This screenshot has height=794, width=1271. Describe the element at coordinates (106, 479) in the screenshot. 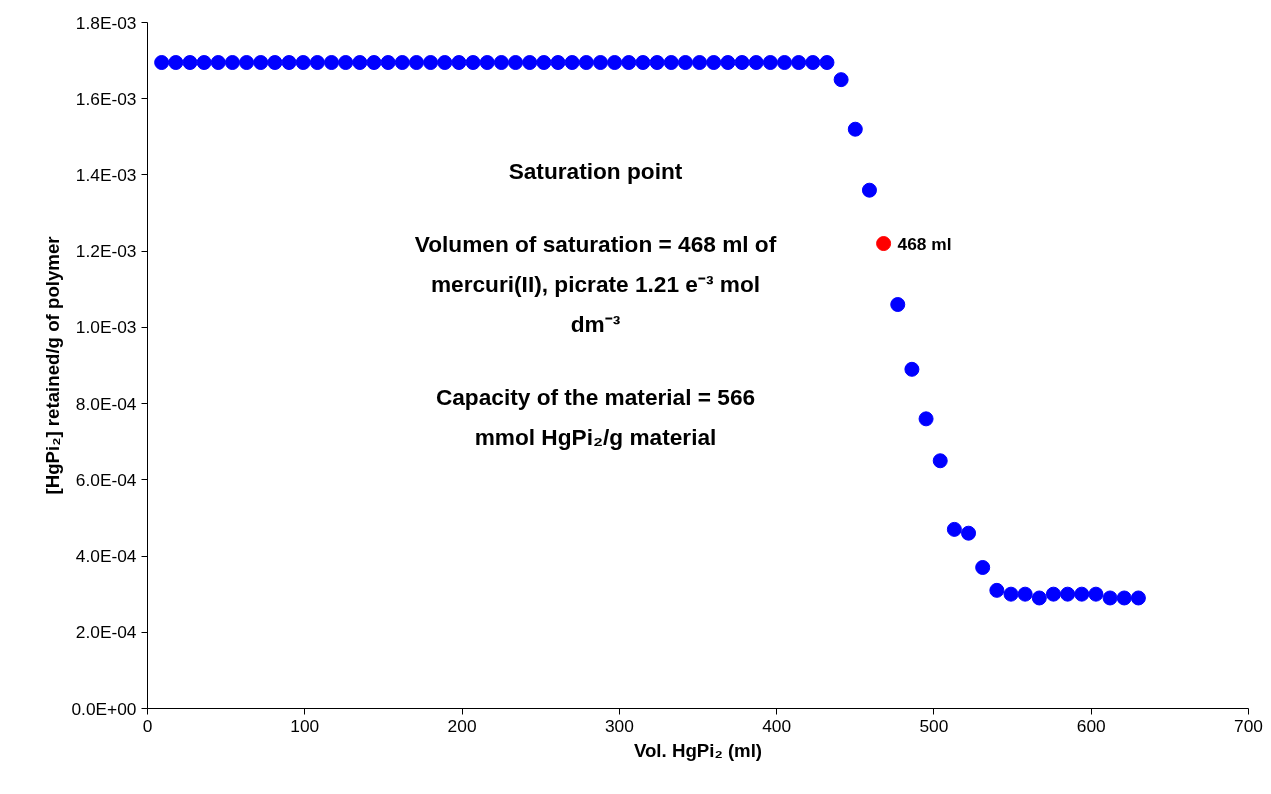

I see `y-tick-label: 6.0E-04` at that location.